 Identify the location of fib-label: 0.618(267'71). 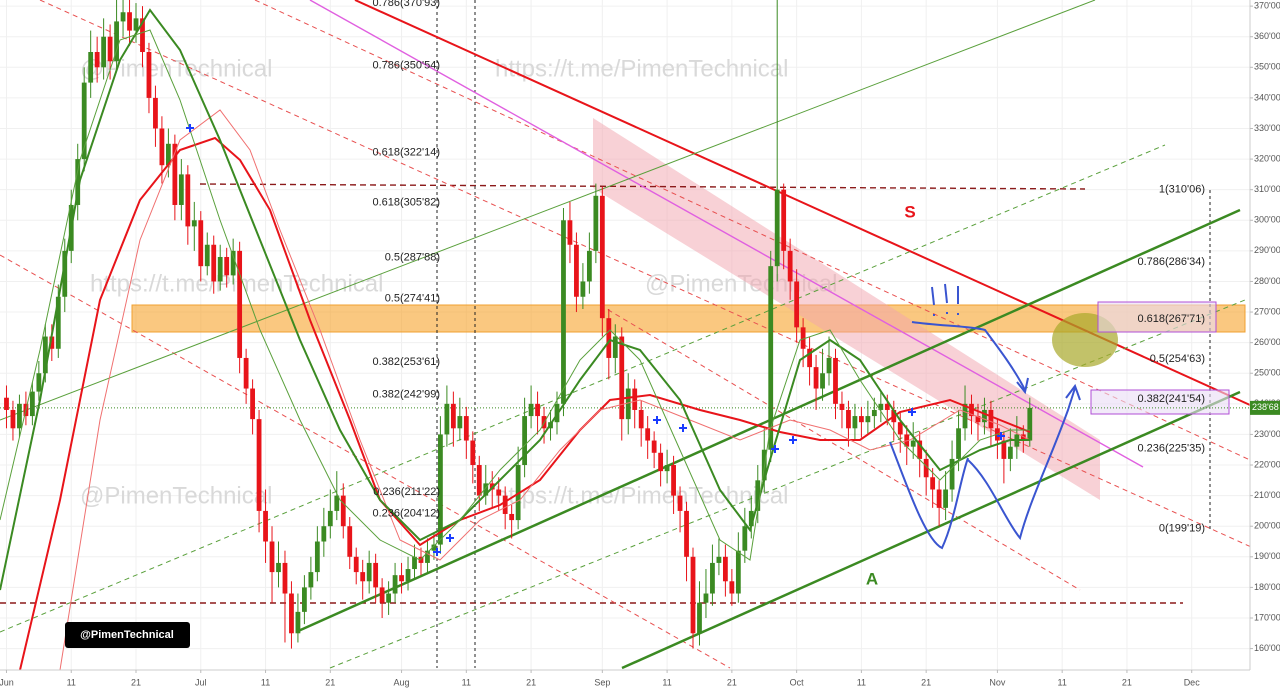
(1171, 319).